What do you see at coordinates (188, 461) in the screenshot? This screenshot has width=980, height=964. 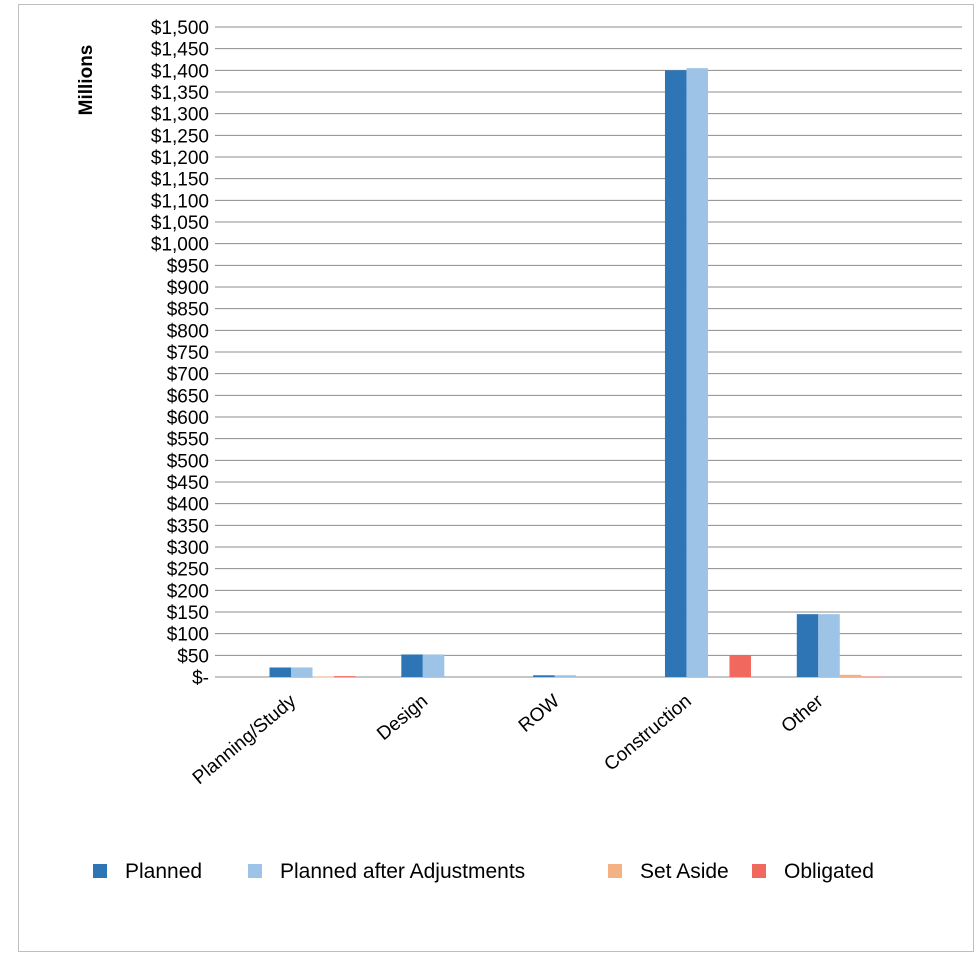 I see `y-tick-label: $500` at bounding box center [188, 461].